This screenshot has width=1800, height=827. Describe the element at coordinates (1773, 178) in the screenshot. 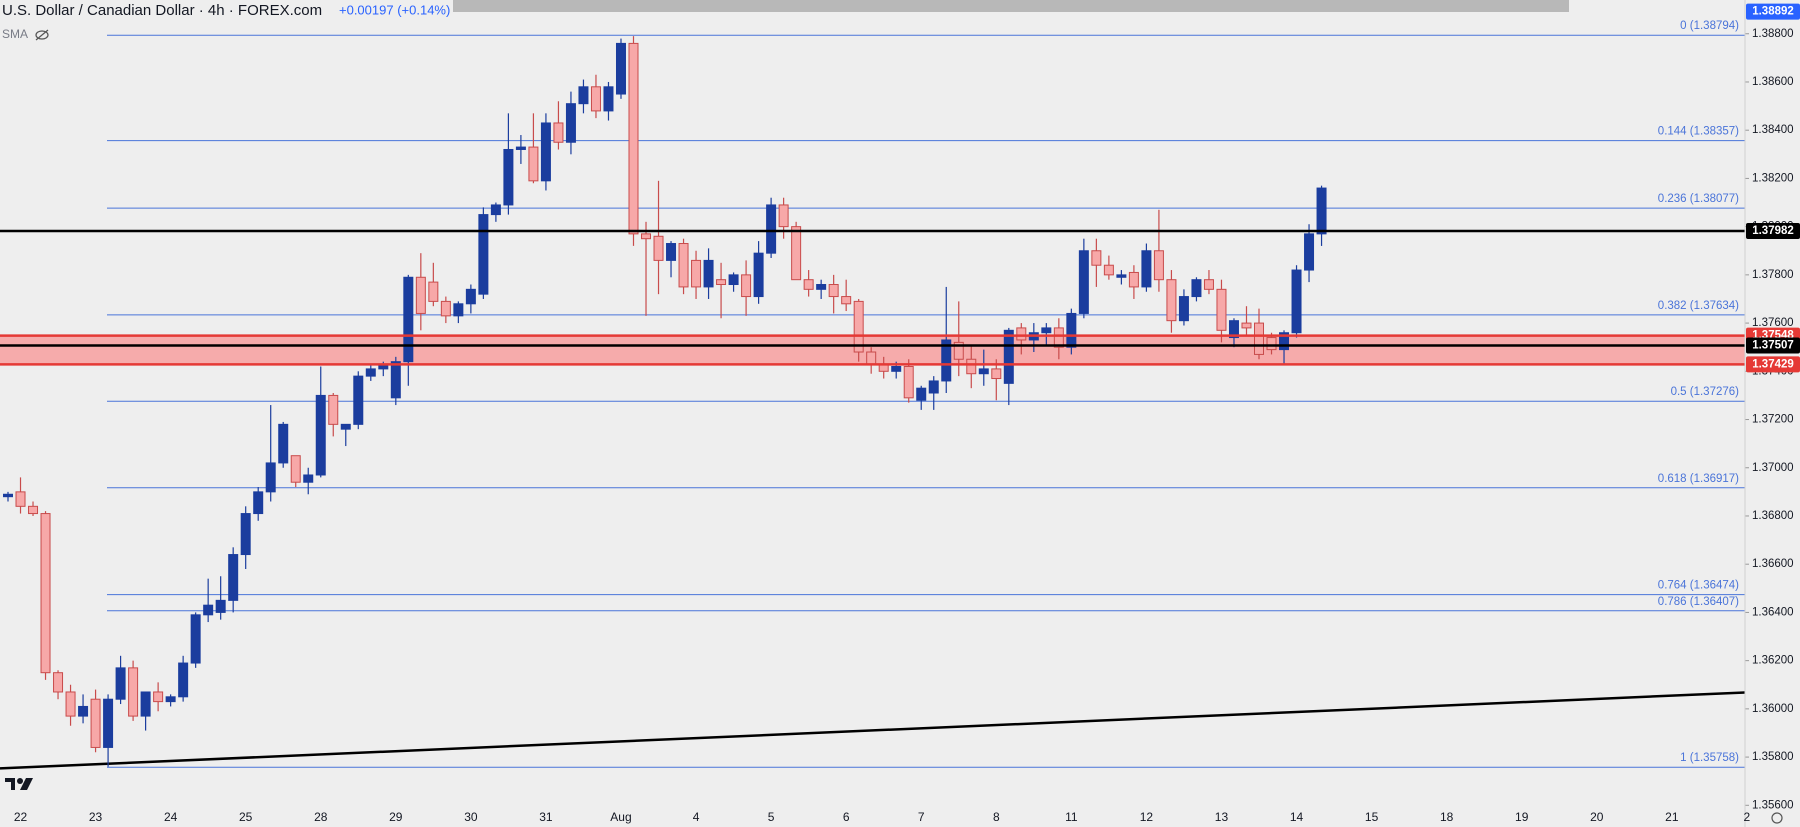

I see `y-tick-label: 1.38200` at that location.